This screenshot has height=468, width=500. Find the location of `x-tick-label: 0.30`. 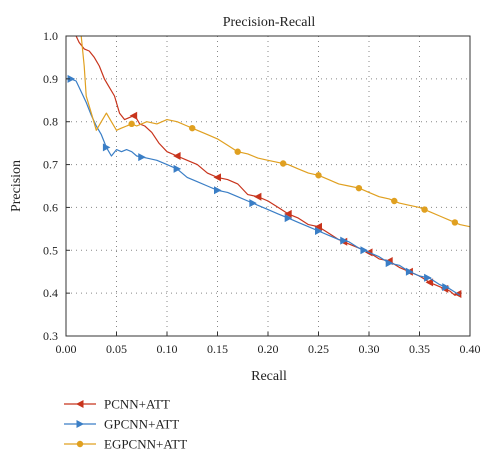

x-tick-label: 0.30 is located at coordinates (369, 349).